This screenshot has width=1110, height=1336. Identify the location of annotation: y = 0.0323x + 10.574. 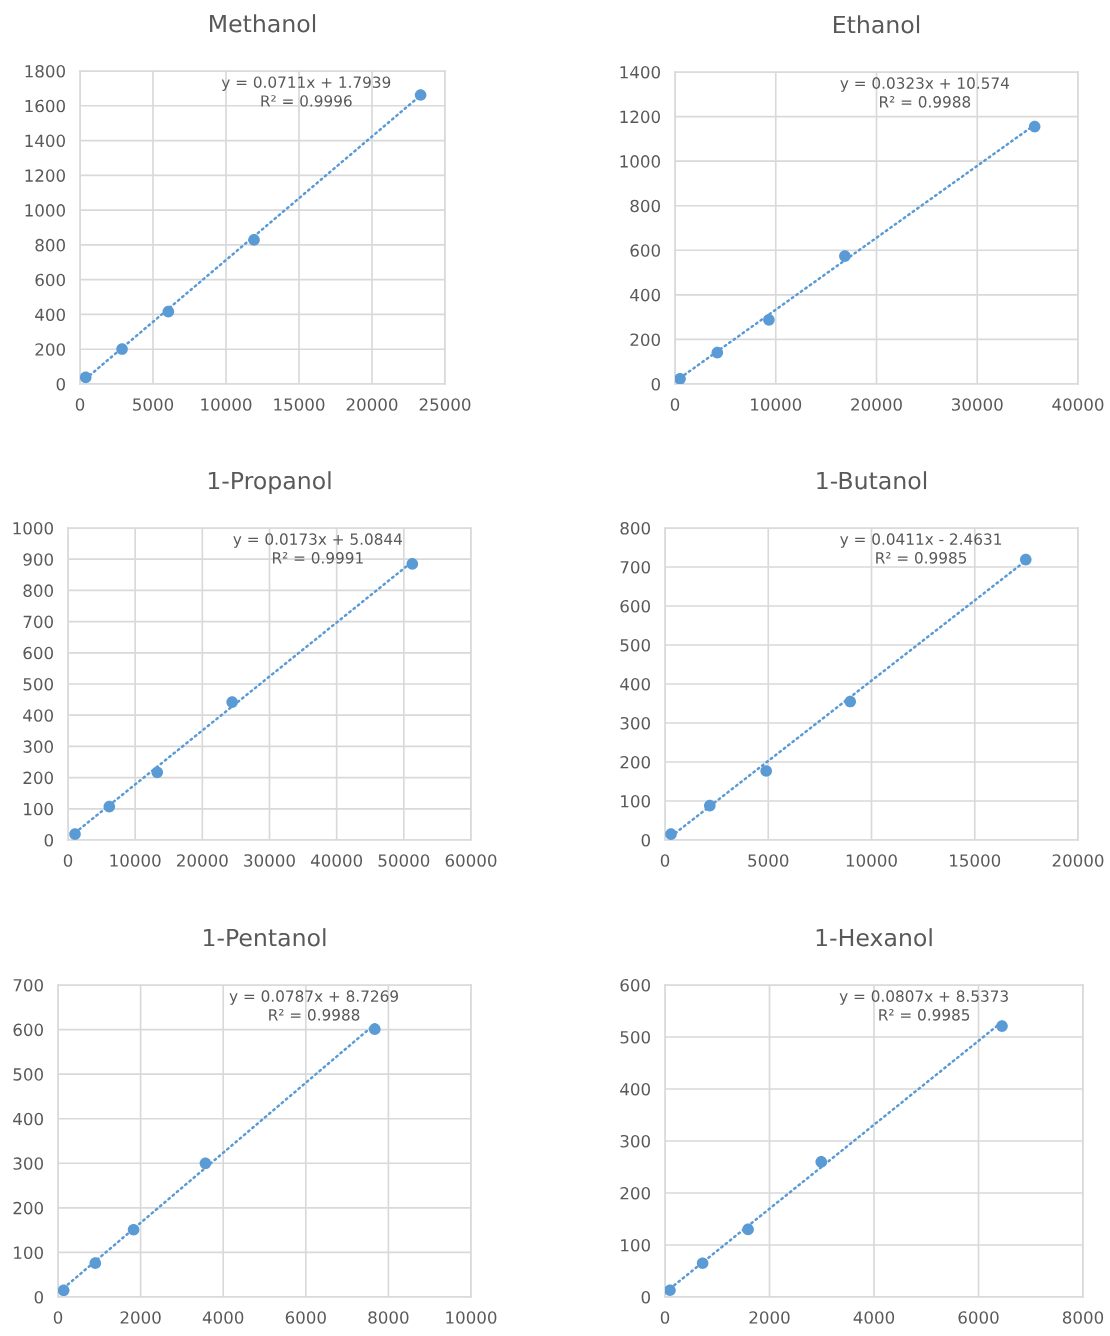
(925, 84).